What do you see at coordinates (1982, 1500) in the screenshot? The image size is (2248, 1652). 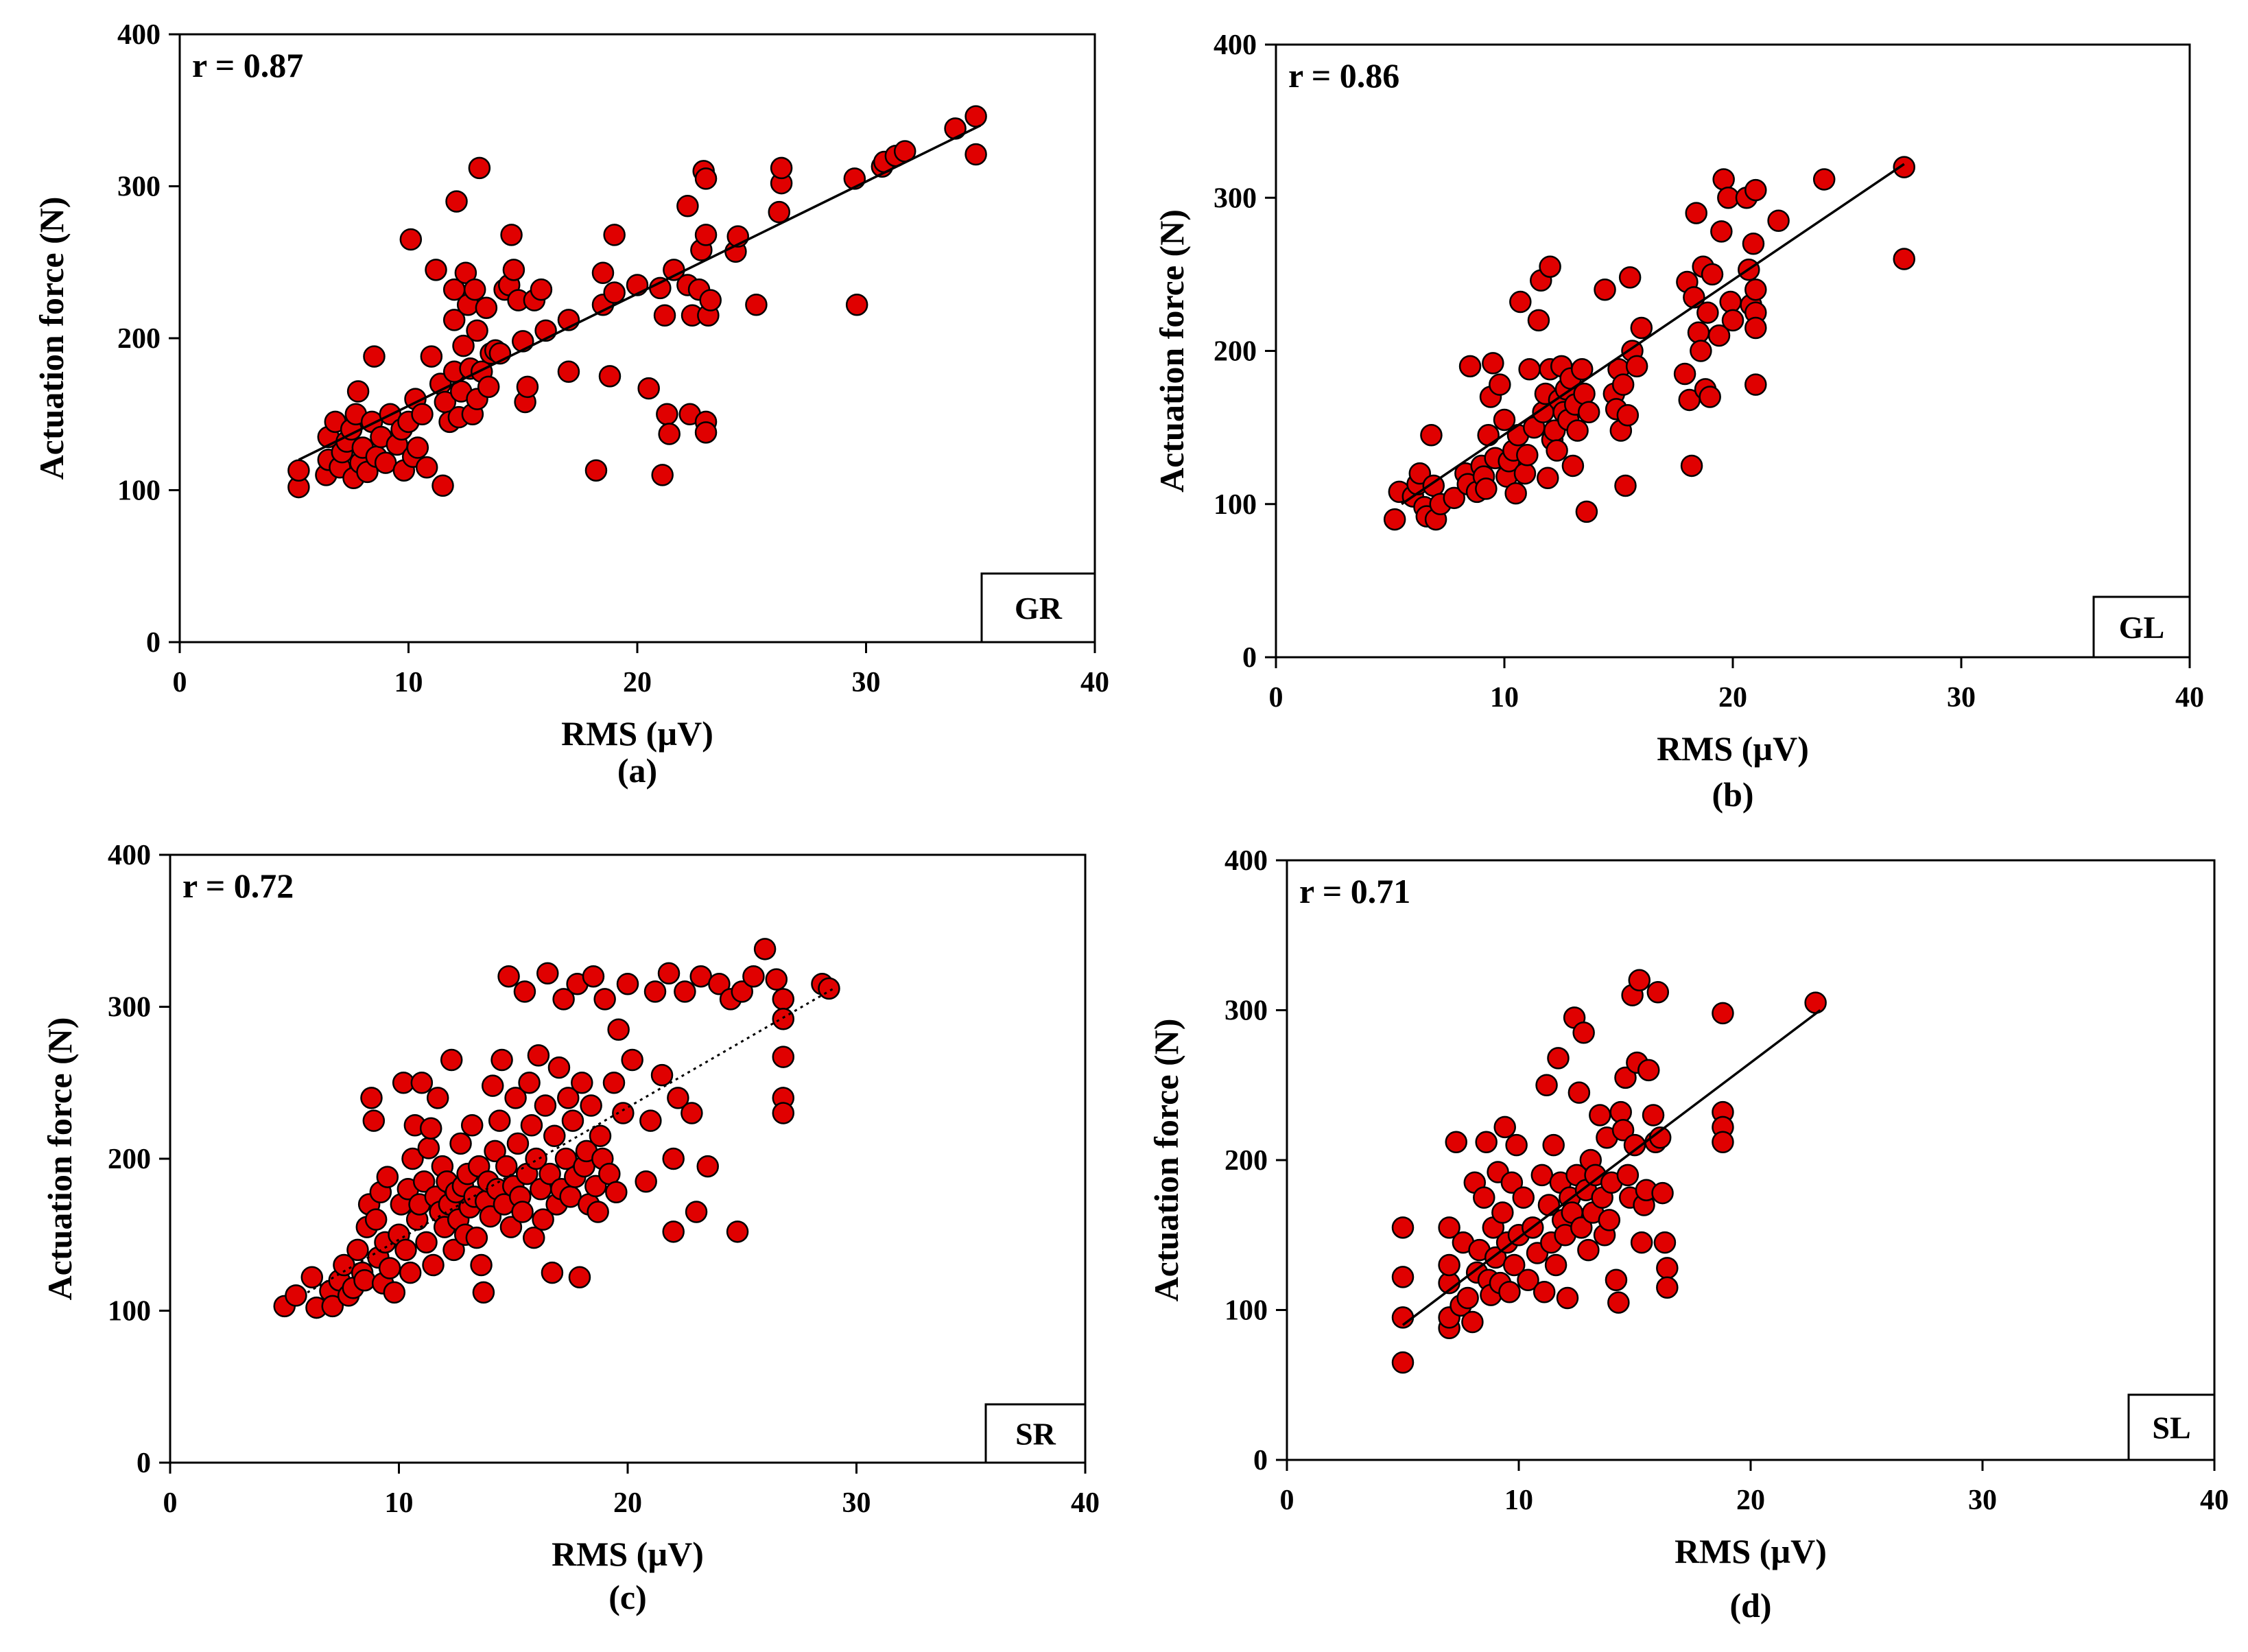 I see `x-tick-label: 30` at bounding box center [1982, 1500].